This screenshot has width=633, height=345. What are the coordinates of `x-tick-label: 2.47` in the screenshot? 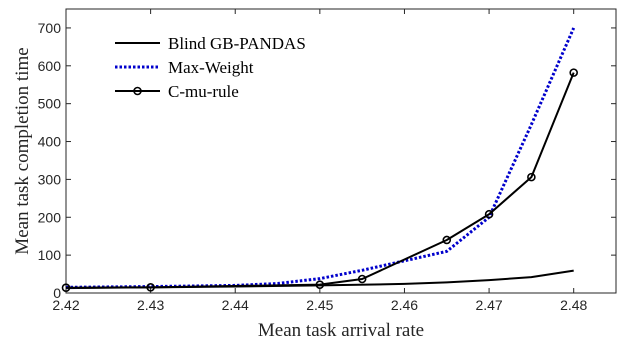 It's located at (488, 305).